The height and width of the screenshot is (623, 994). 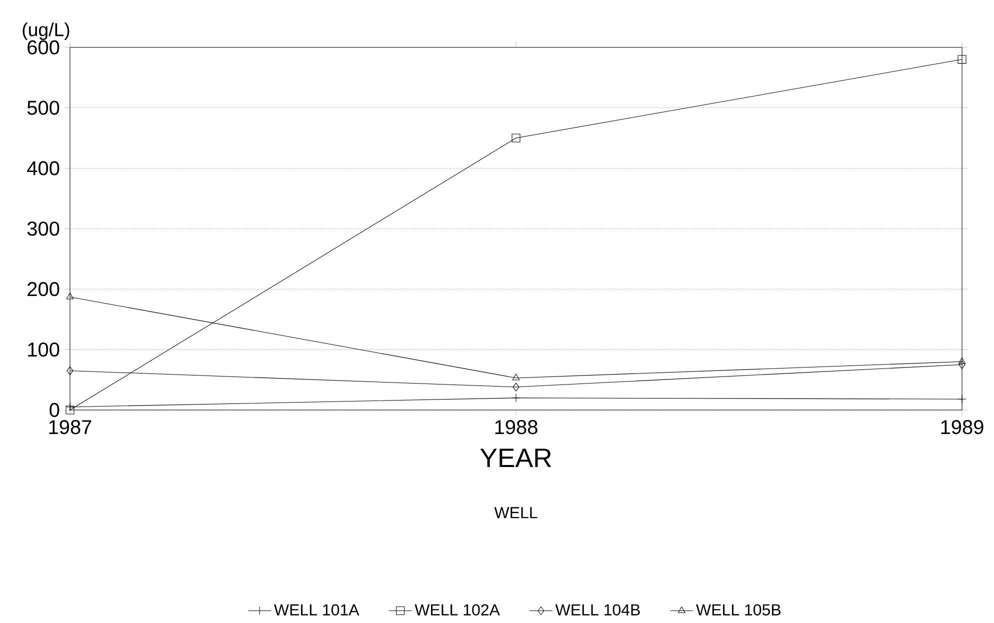 I want to click on y-tick-label: 300, so click(x=43, y=229).